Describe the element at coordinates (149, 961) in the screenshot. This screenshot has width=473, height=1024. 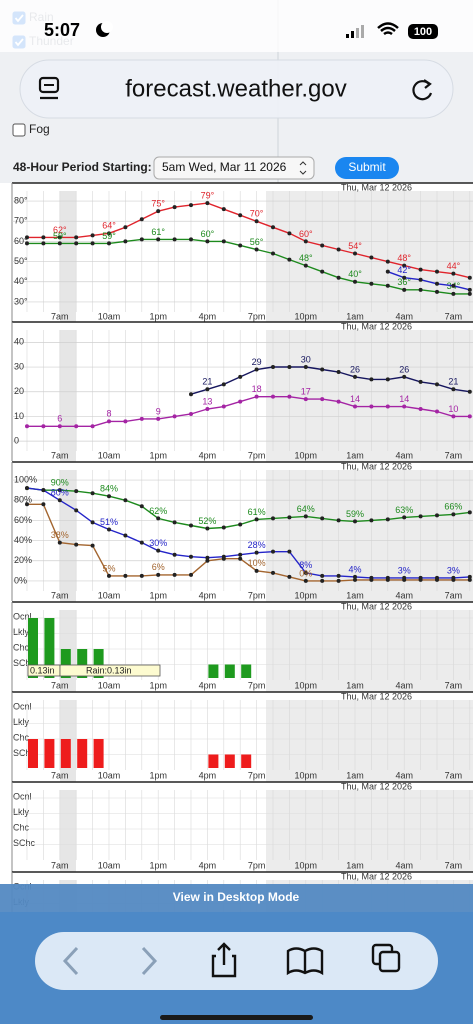
I see `forward-button` at that location.